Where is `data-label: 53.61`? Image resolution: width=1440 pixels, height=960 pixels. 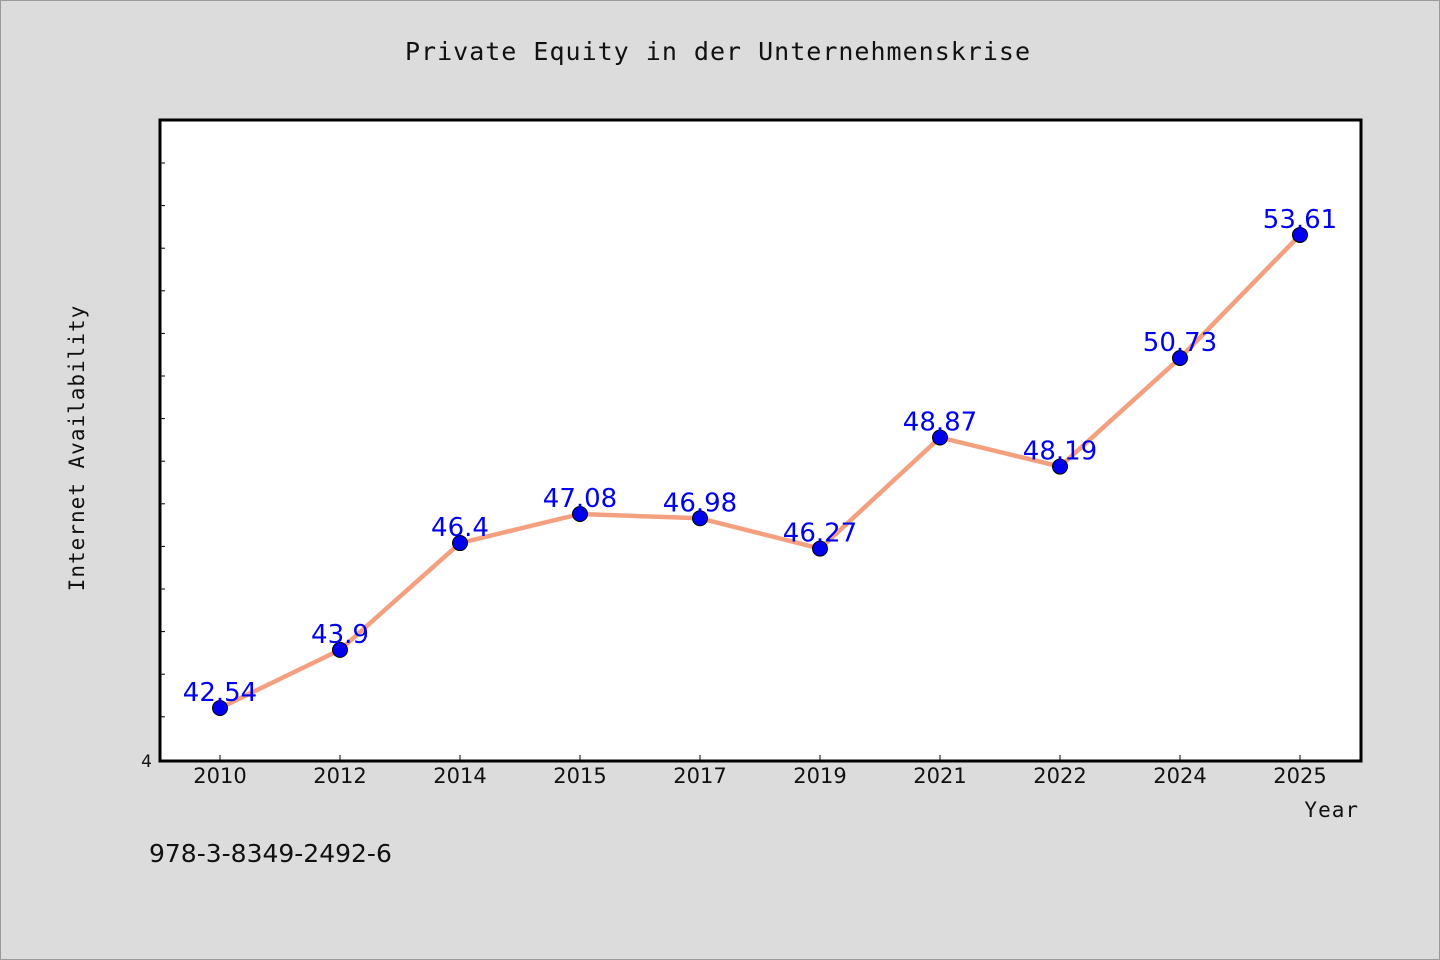
data-label: 53.61 is located at coordinates (1300, 220).